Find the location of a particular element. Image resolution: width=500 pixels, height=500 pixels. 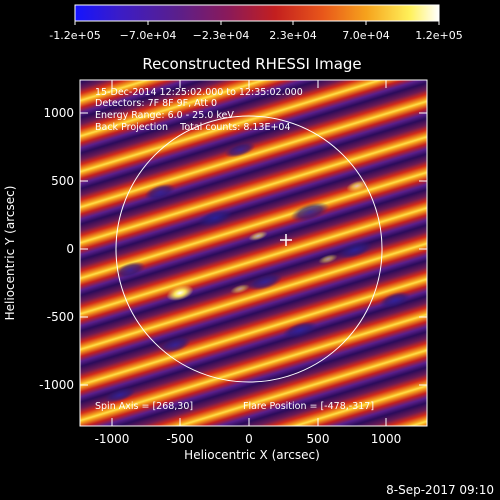

flare-hotspot is located at coordinates (180, 293).